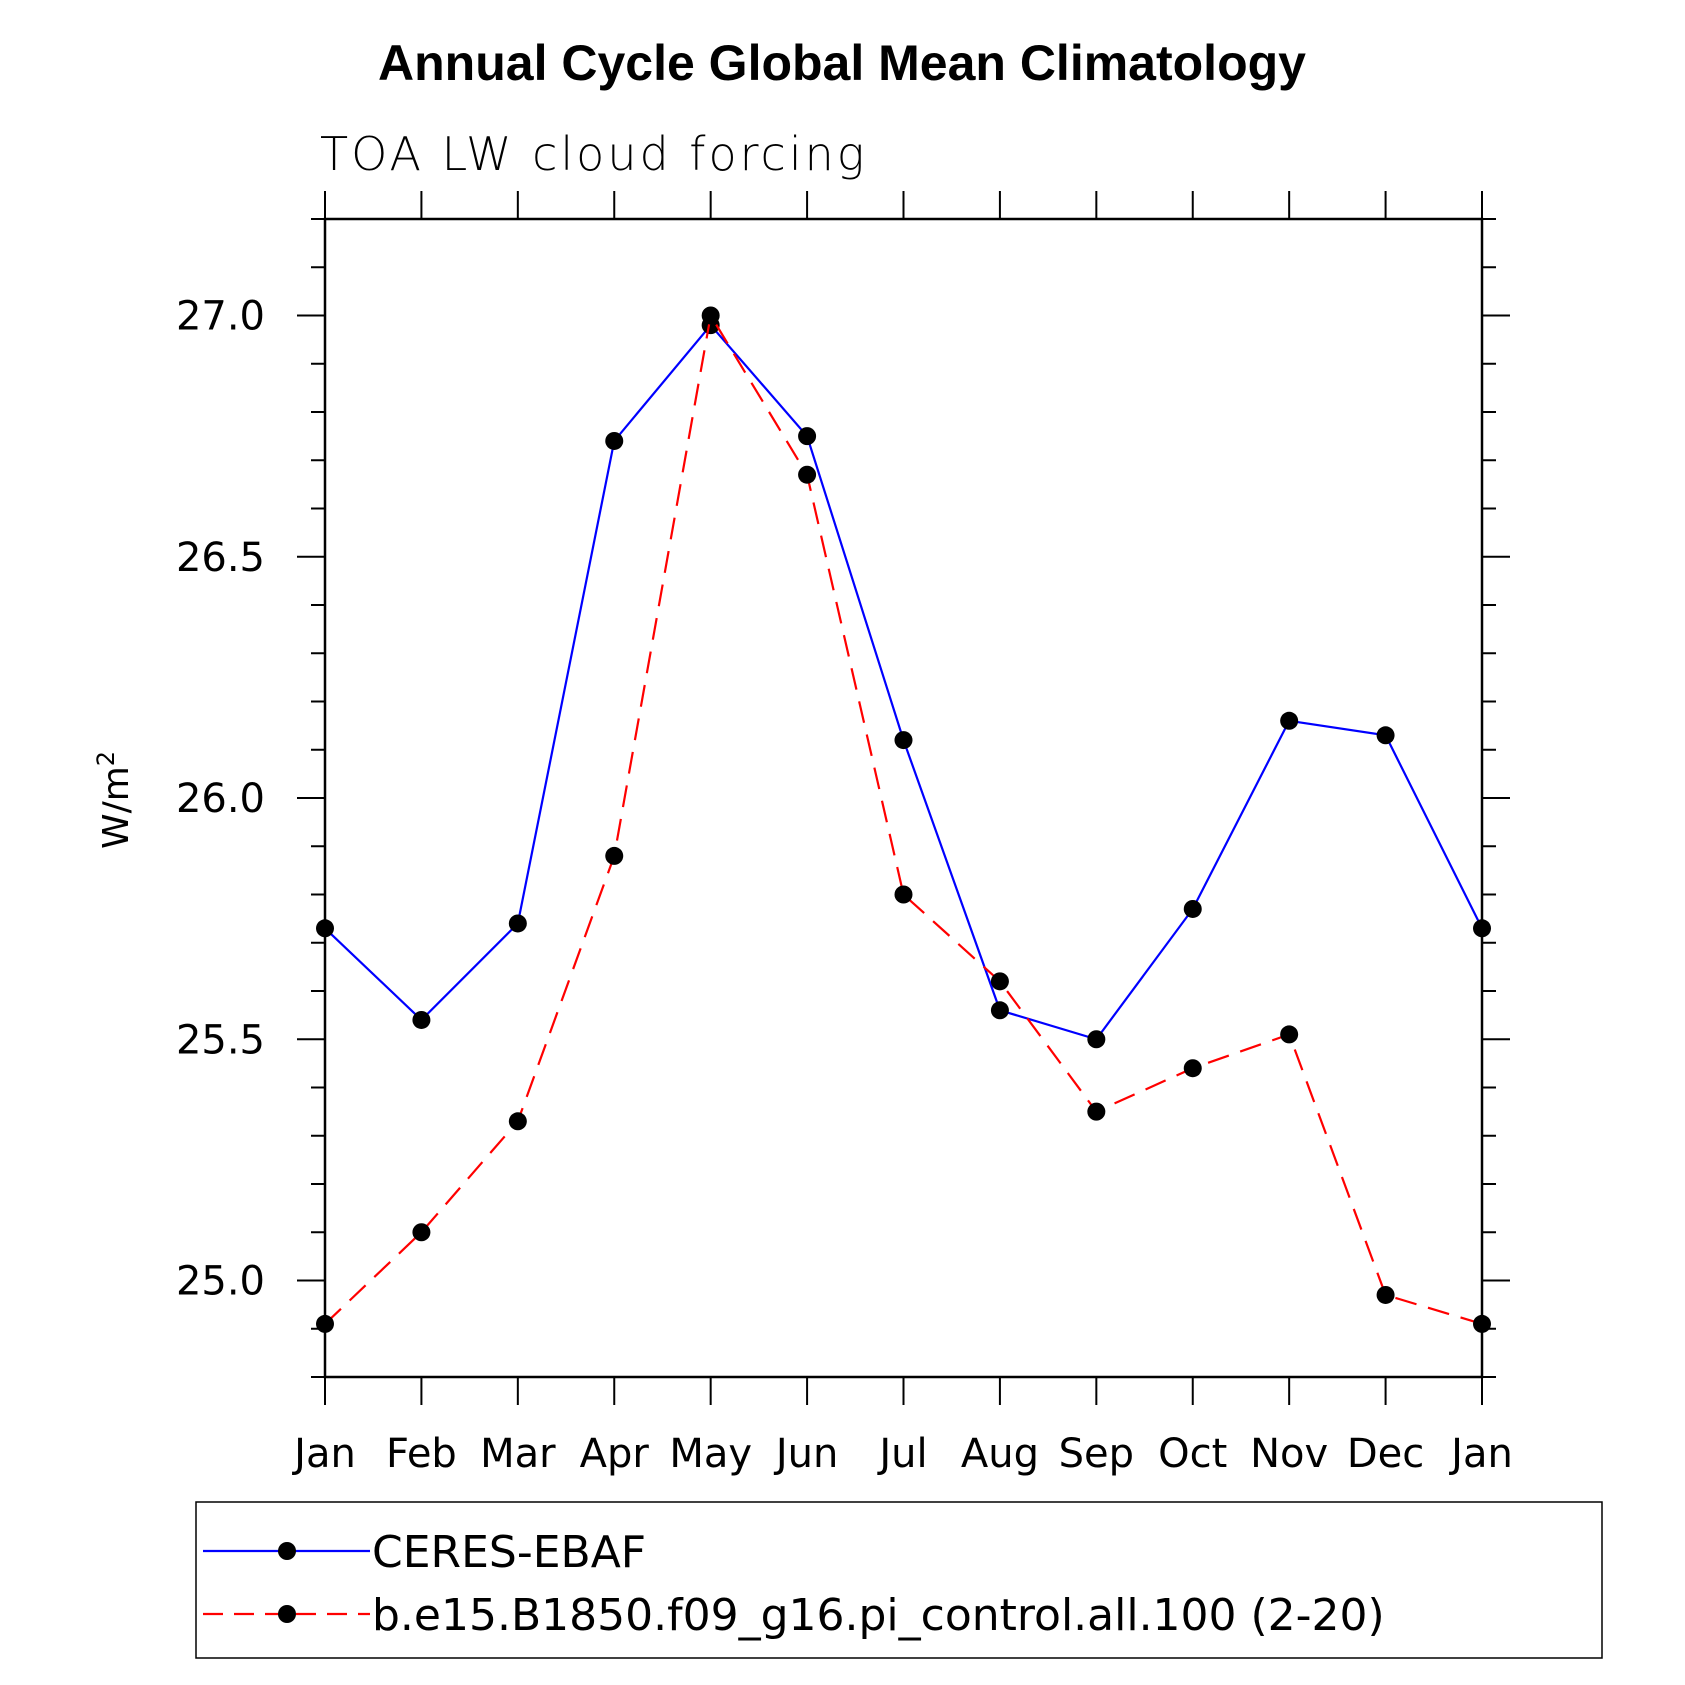 The image size is (1685, 1685). Describe the element at coordinates (806, 1454) in the screenshot. I see `x-tick-label: Jun` at that location.